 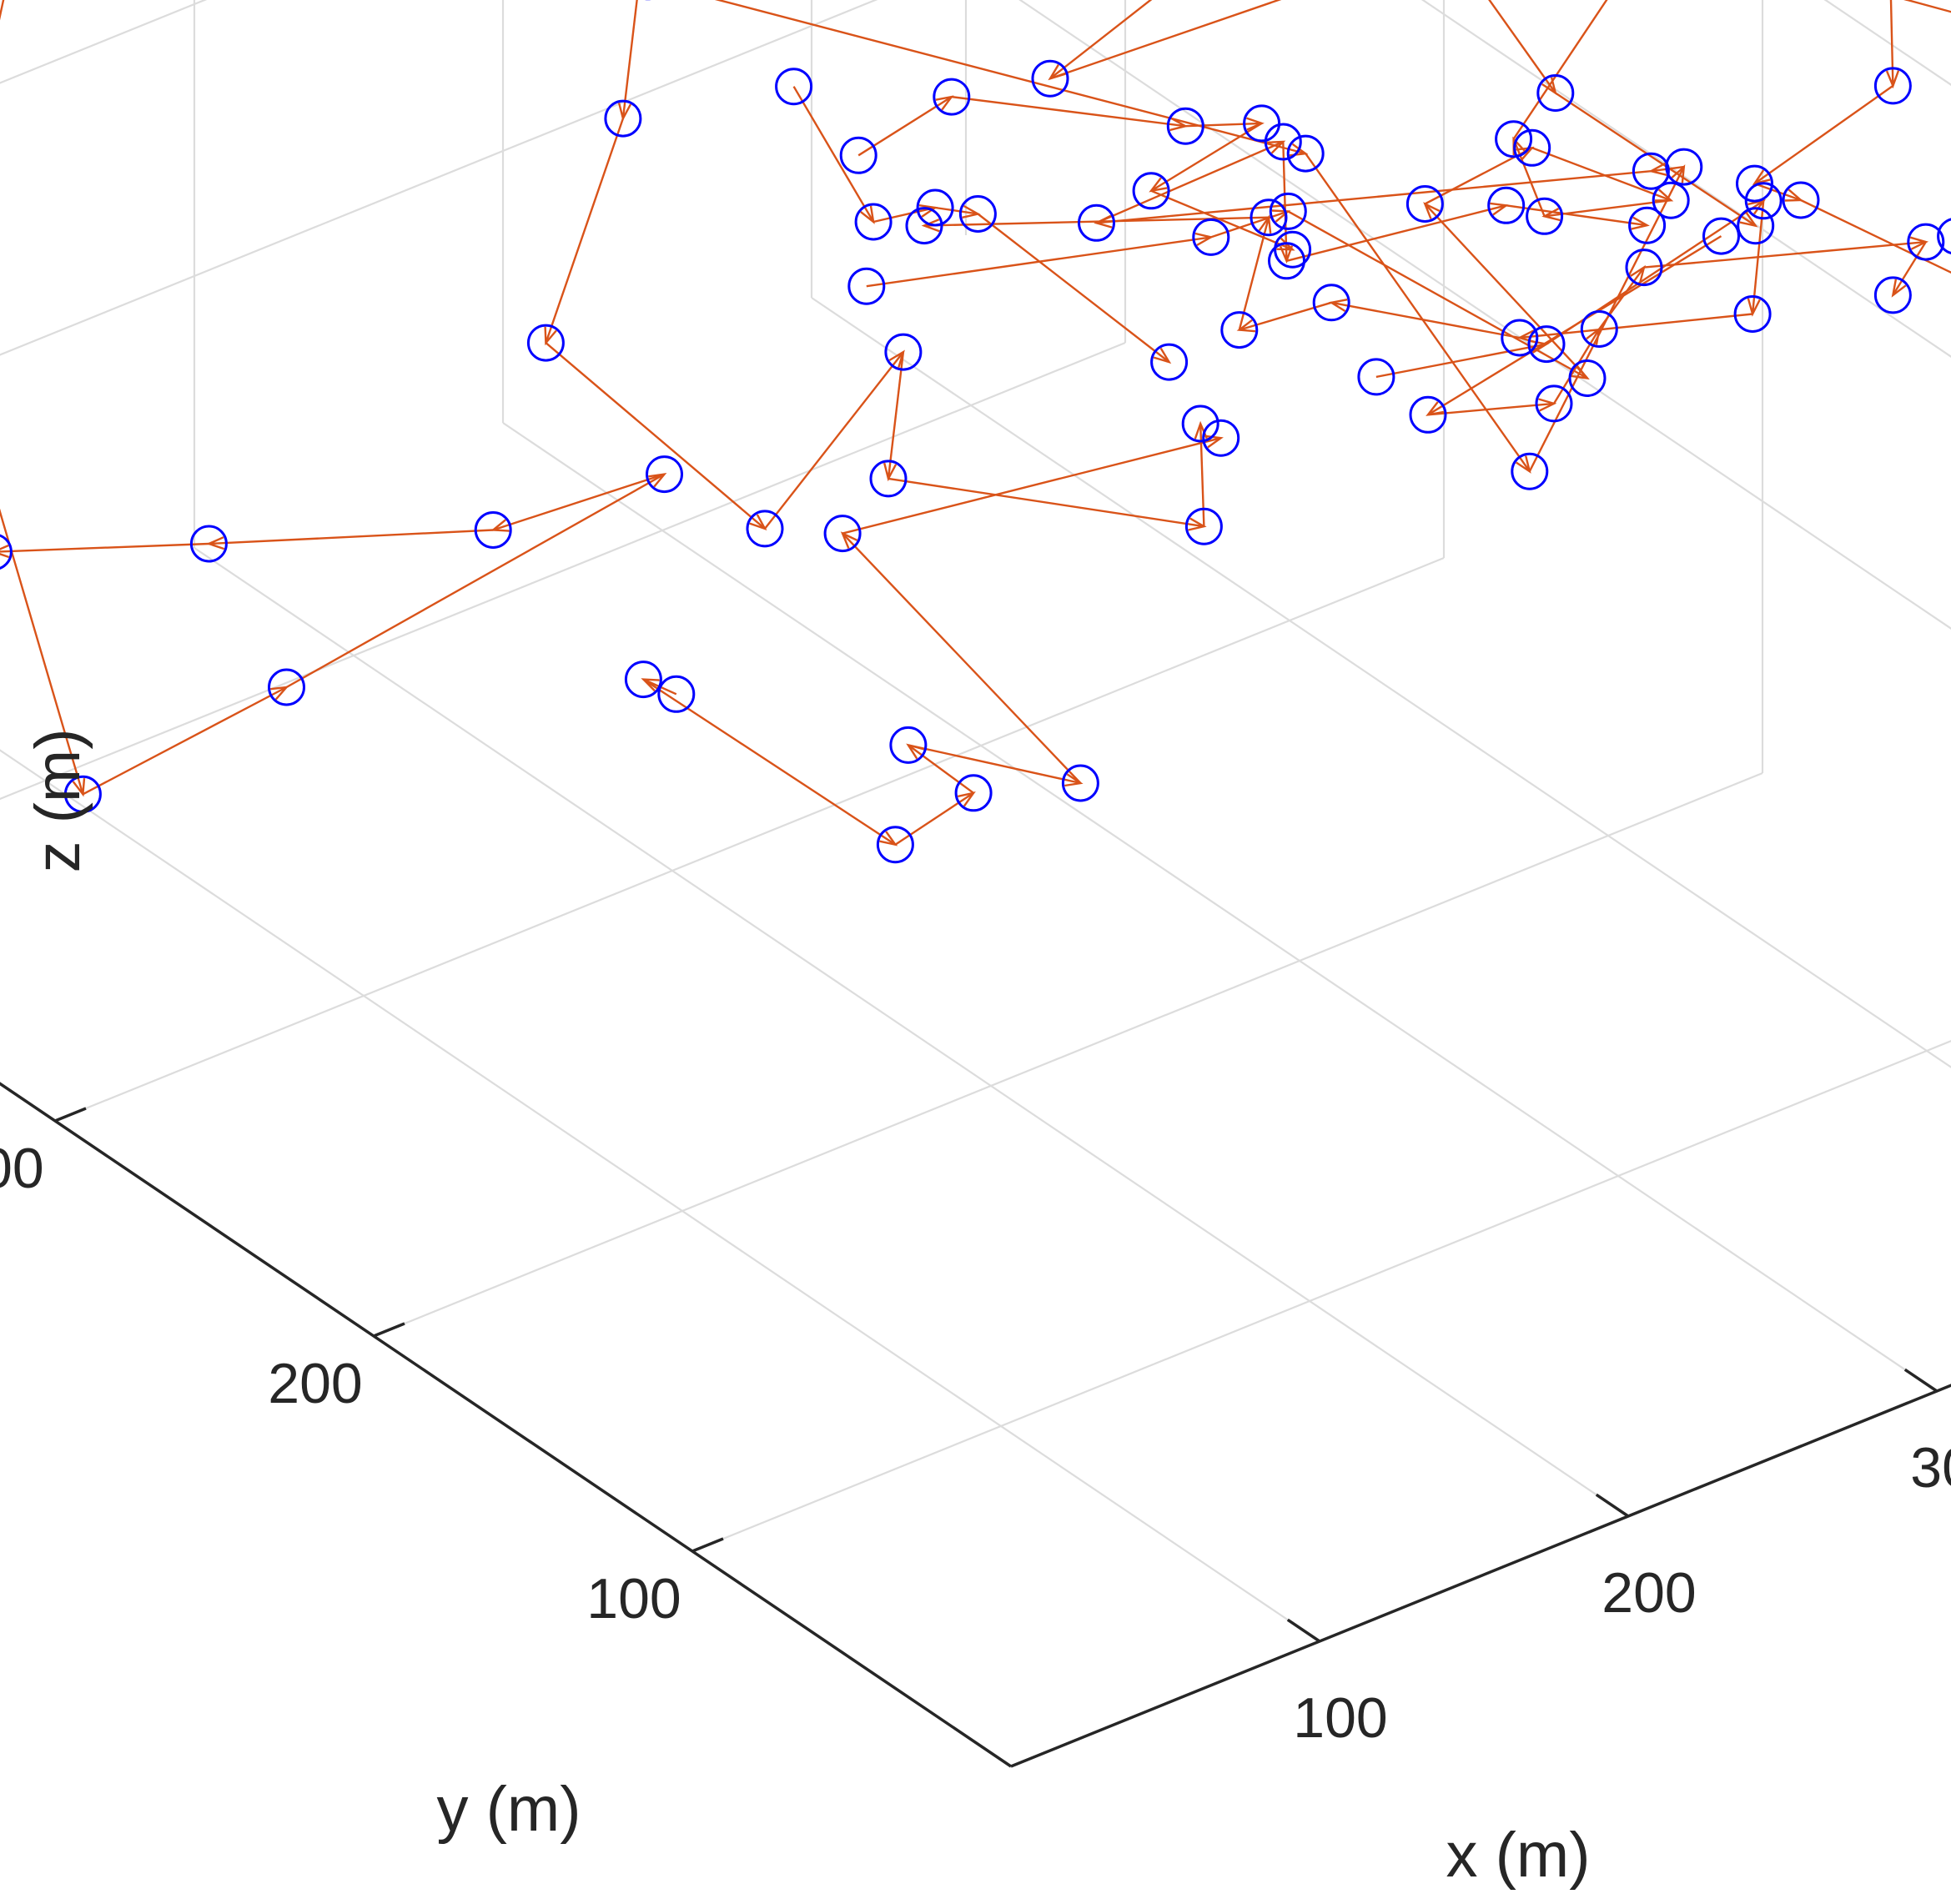 What do you see at coordinates (1518, 1855) in the screenshot?
I see `x-axis-title: x (m)` at bounding box center [1518, 1855].